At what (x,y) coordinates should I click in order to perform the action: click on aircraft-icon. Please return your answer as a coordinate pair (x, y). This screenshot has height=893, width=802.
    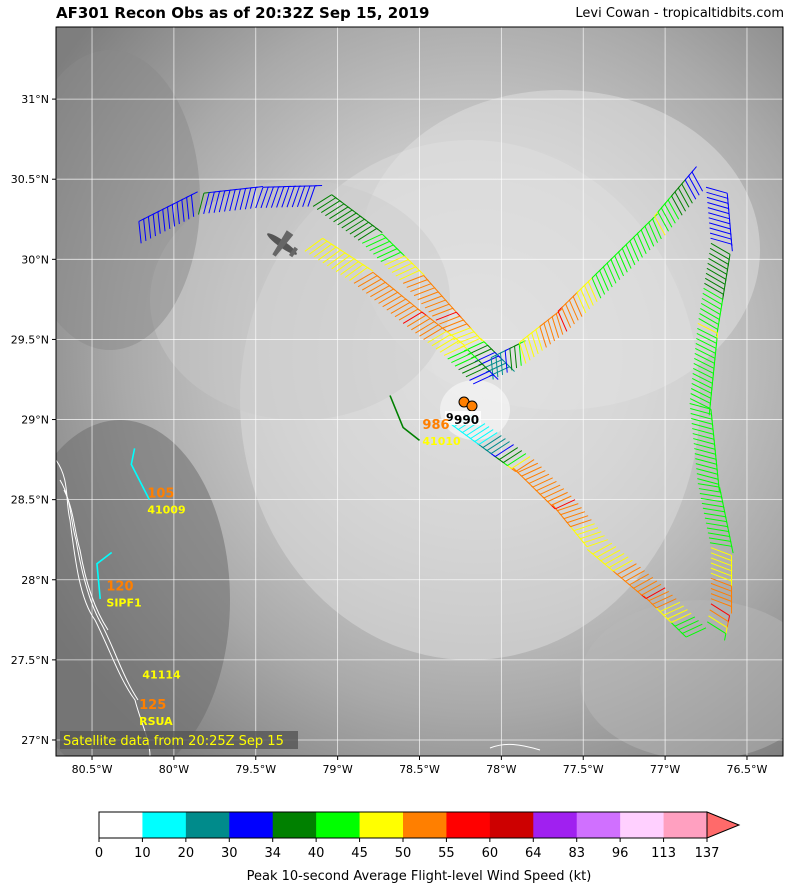
    Looking at the image, I should click on (282, 244).